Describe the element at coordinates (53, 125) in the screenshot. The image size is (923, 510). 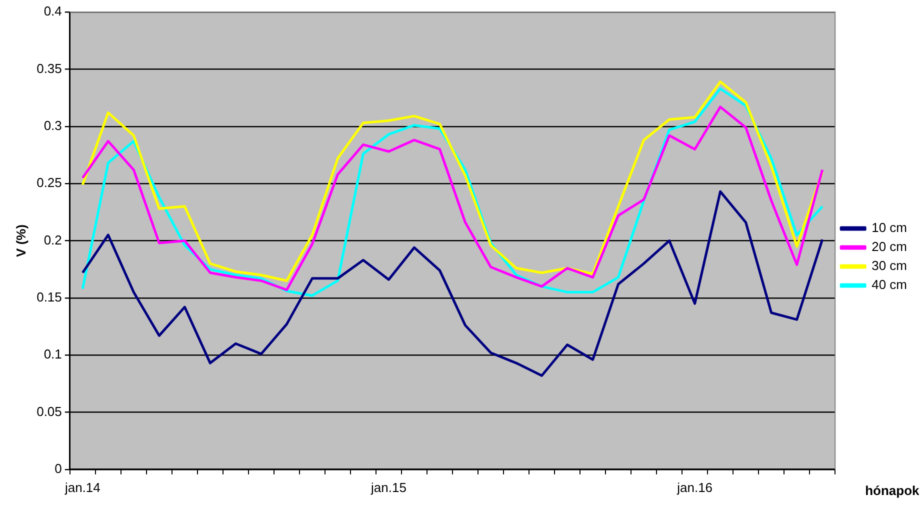
I see `y-tick-label: 0.3` at that location.